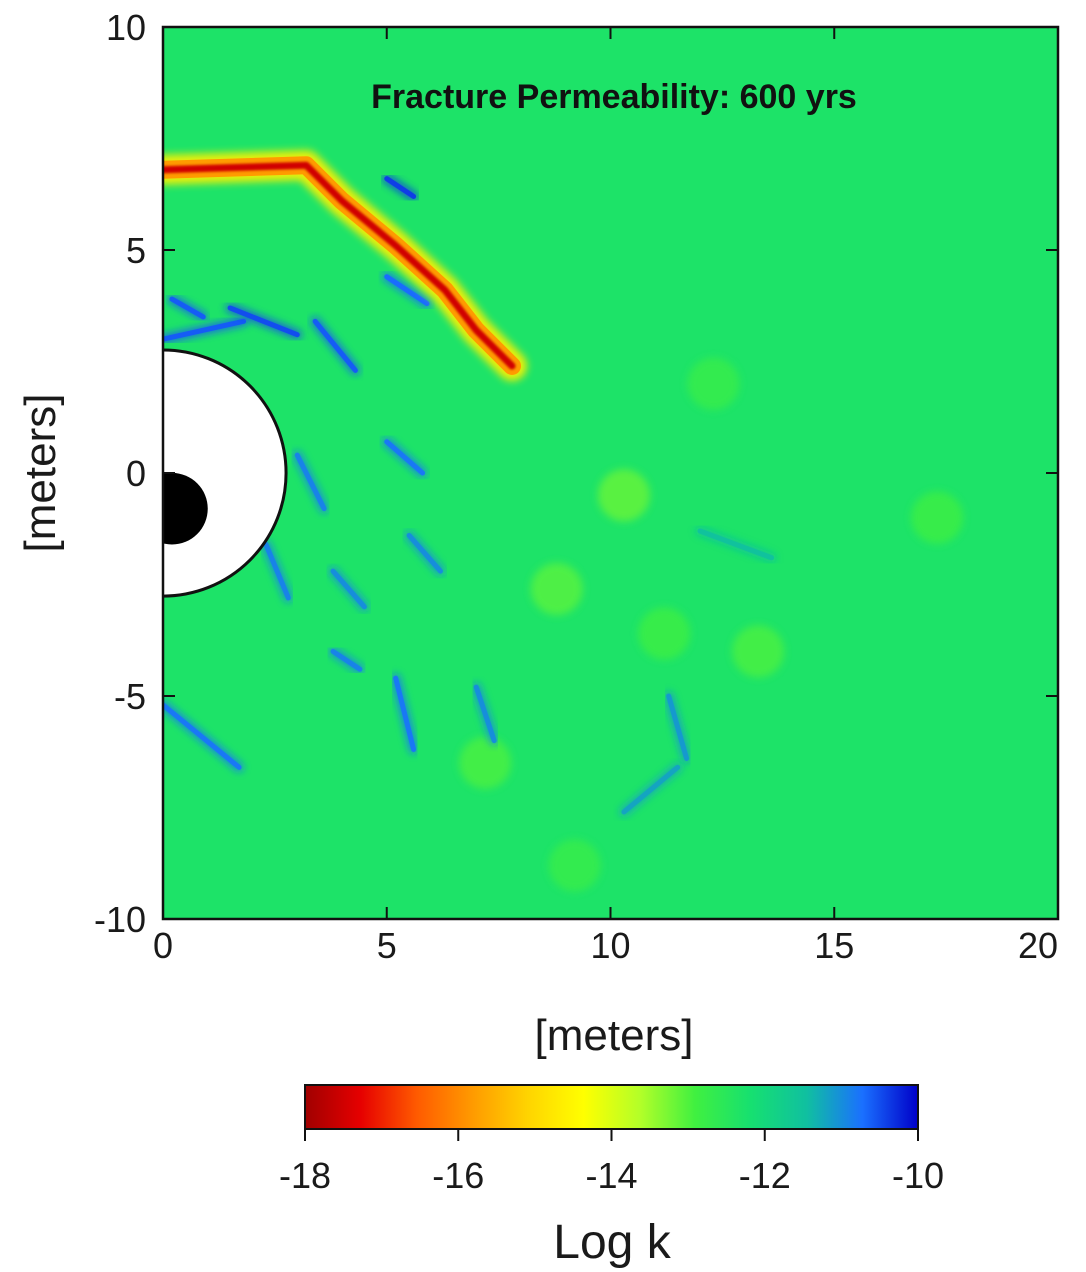 This screenshot has width=1086, height=1272. Describe the element at coordinates (610, 945) in the screenshot. I see `x-tick-label: 10` at that location.